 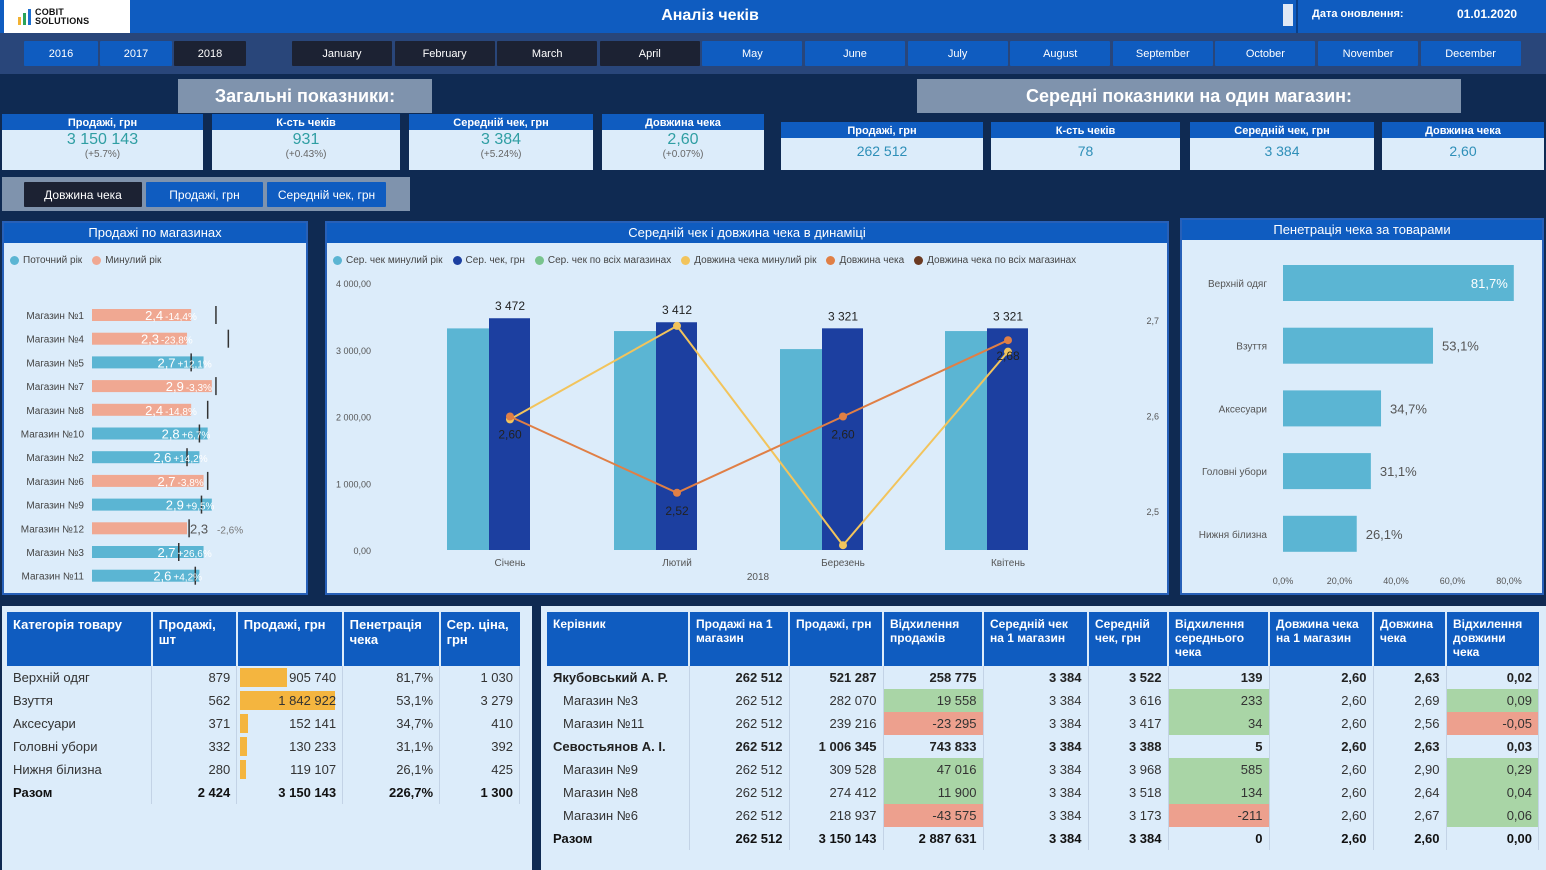 I want to click on avg-kpi-checks: К-сть чеків 78, so click(x=1085, y=146).